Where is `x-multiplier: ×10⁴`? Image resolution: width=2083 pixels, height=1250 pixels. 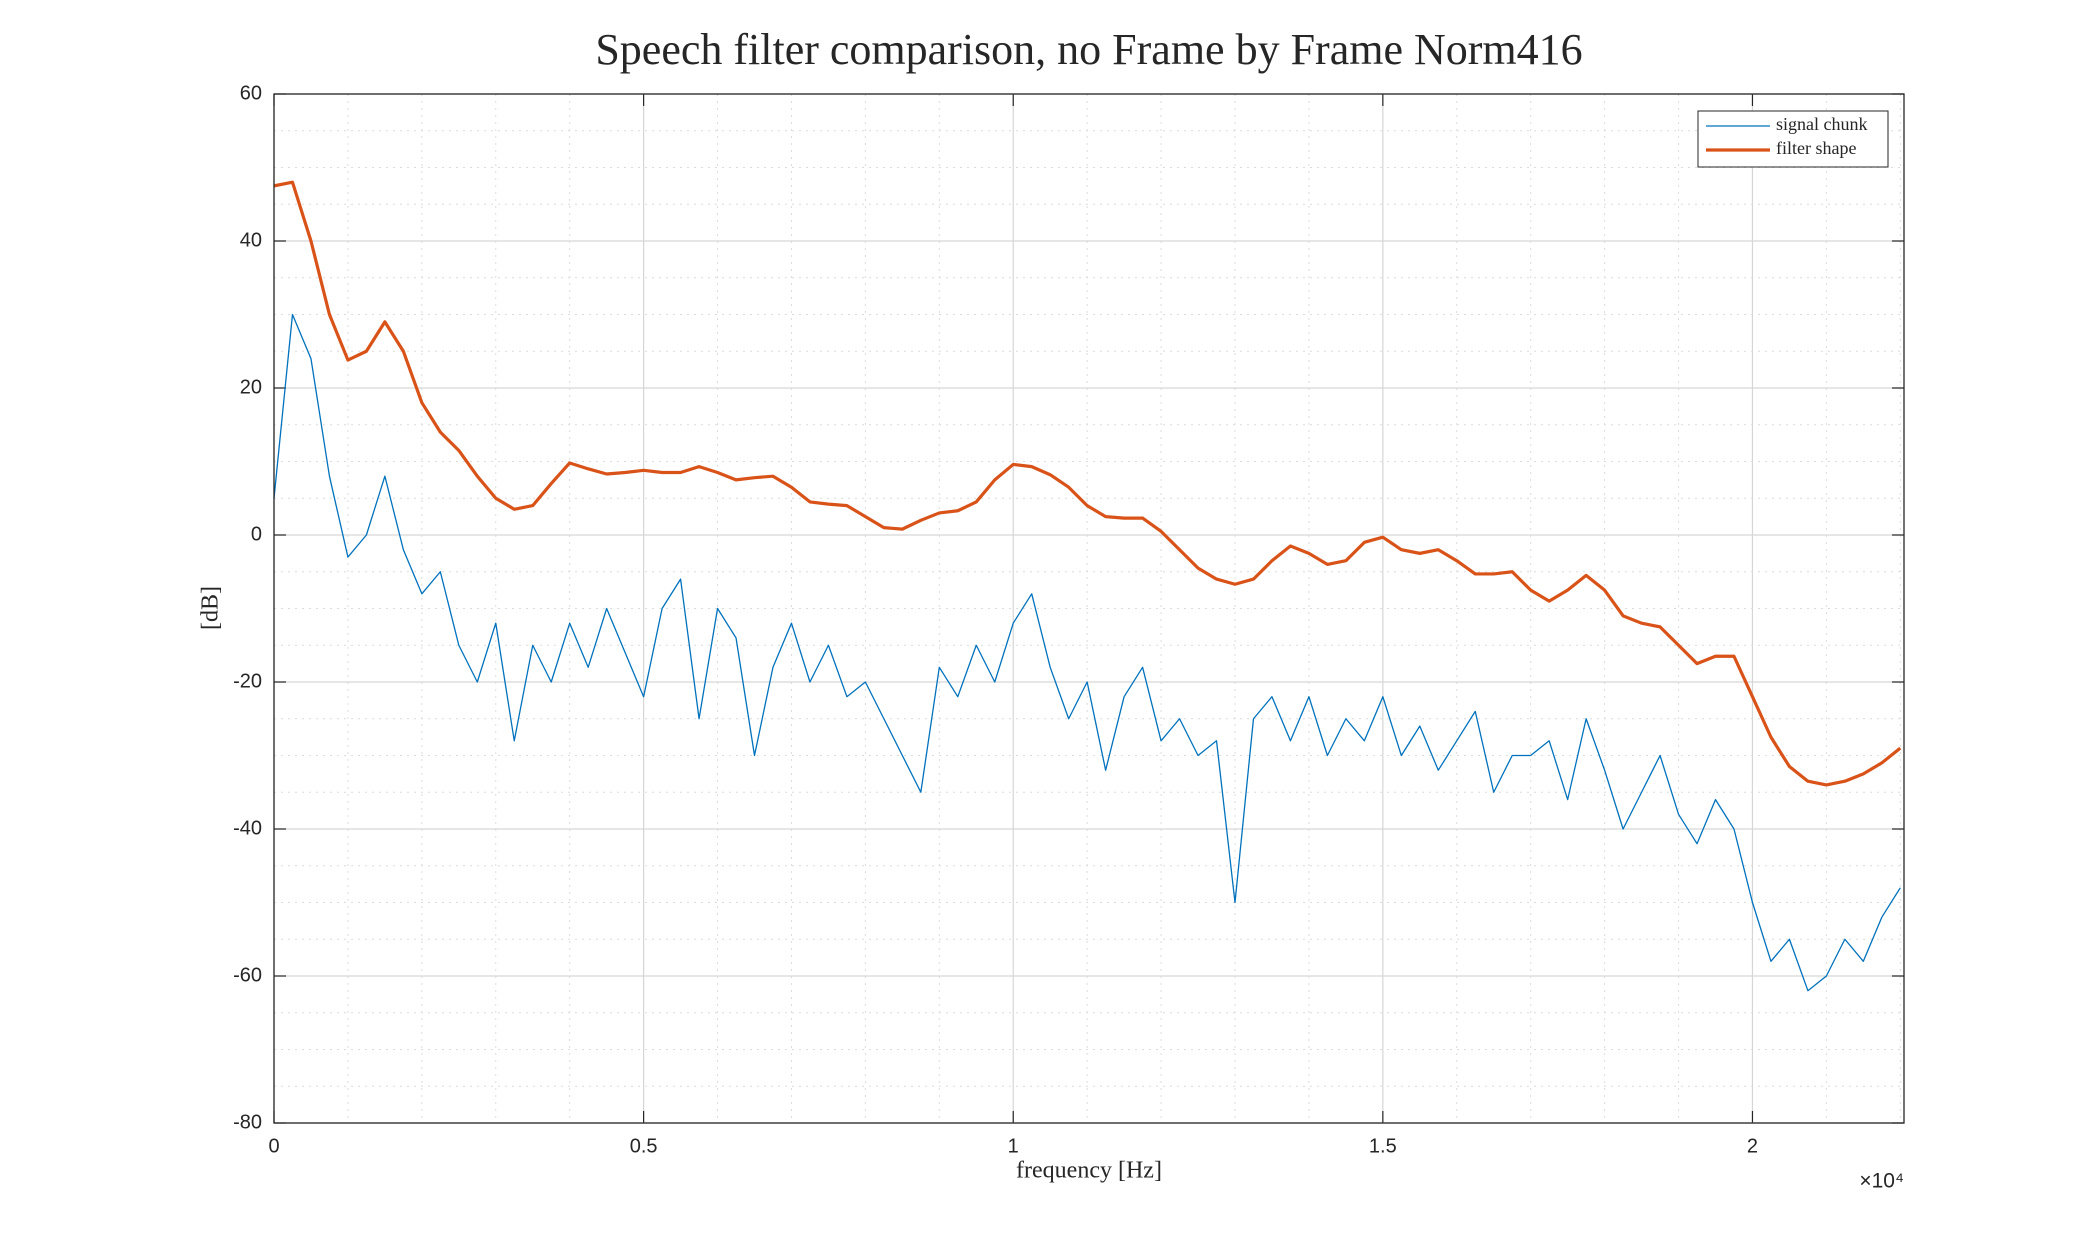 x-multiplier: ×10⁴ is located at coordinates (1881, 1181).